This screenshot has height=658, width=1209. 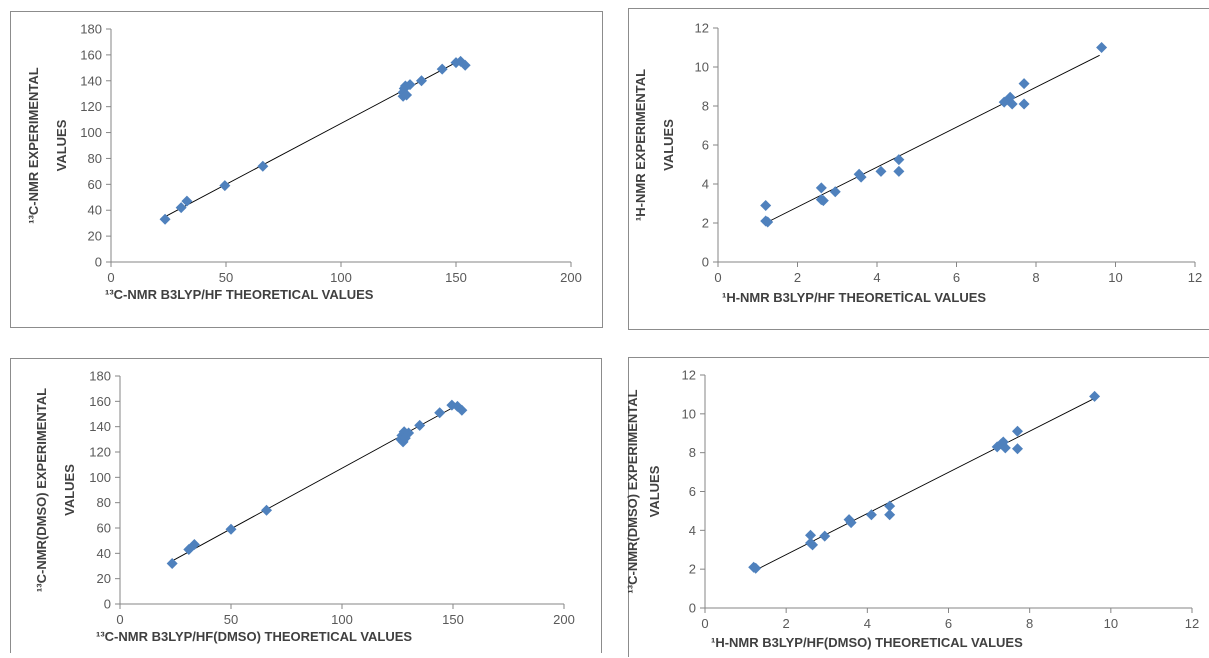 What do you see at coordinates (1111, 623) in the screenshot?
I see `x-tick-label: 10` at bounding box center [1111, 623].